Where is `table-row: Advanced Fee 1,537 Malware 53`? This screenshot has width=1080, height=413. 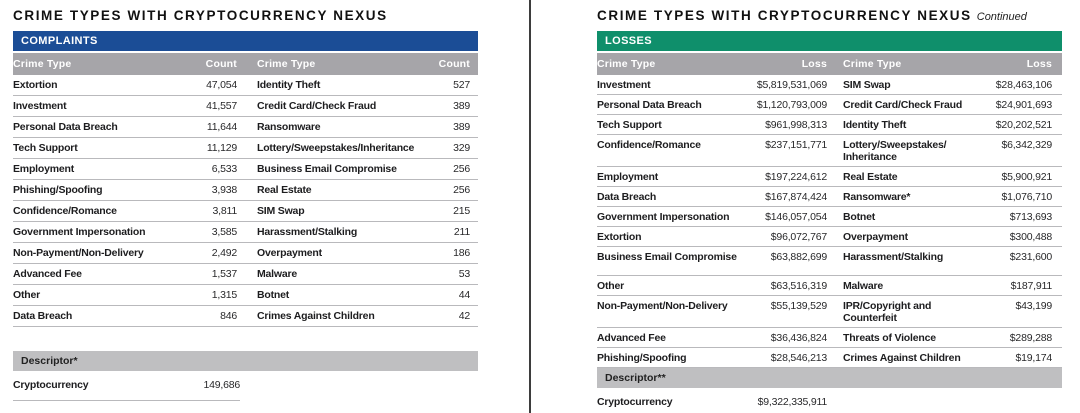 table-row: Advanced Fee 1,537 Malware 53 is located at coordinates (245, 274).